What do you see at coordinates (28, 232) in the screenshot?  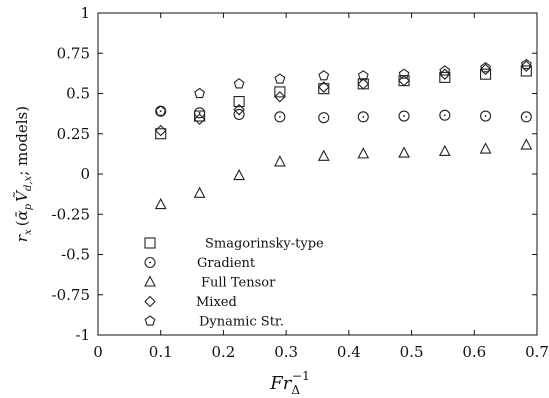 I see `y-axis-label-r-sub: x` at bounding box center [28, 232].